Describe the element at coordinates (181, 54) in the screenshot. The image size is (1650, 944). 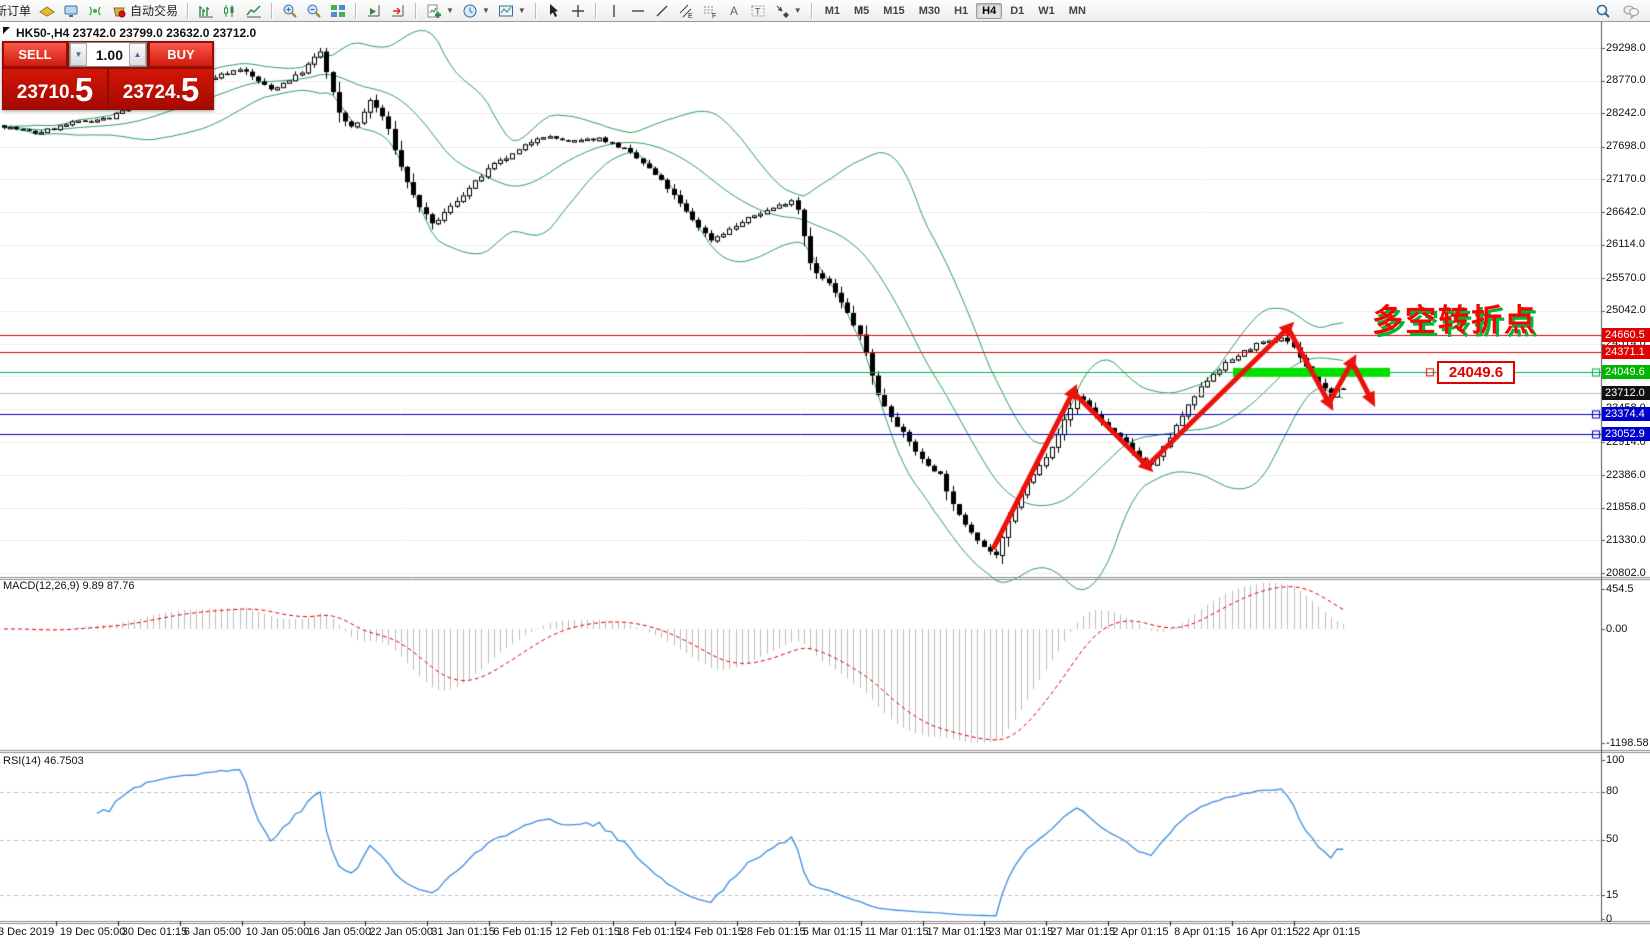
I see `buy-button: BUY` at that location.